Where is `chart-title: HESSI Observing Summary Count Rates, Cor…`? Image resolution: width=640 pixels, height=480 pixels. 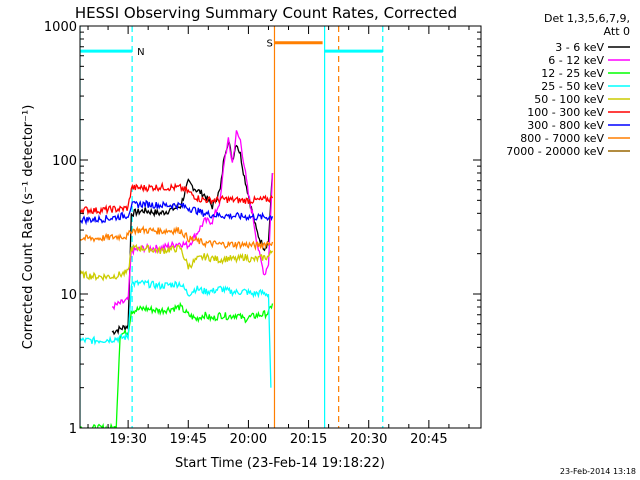
chart-title: HESSI Observing Summary Count Rates, Cor… is located at coordinates (266, 13).